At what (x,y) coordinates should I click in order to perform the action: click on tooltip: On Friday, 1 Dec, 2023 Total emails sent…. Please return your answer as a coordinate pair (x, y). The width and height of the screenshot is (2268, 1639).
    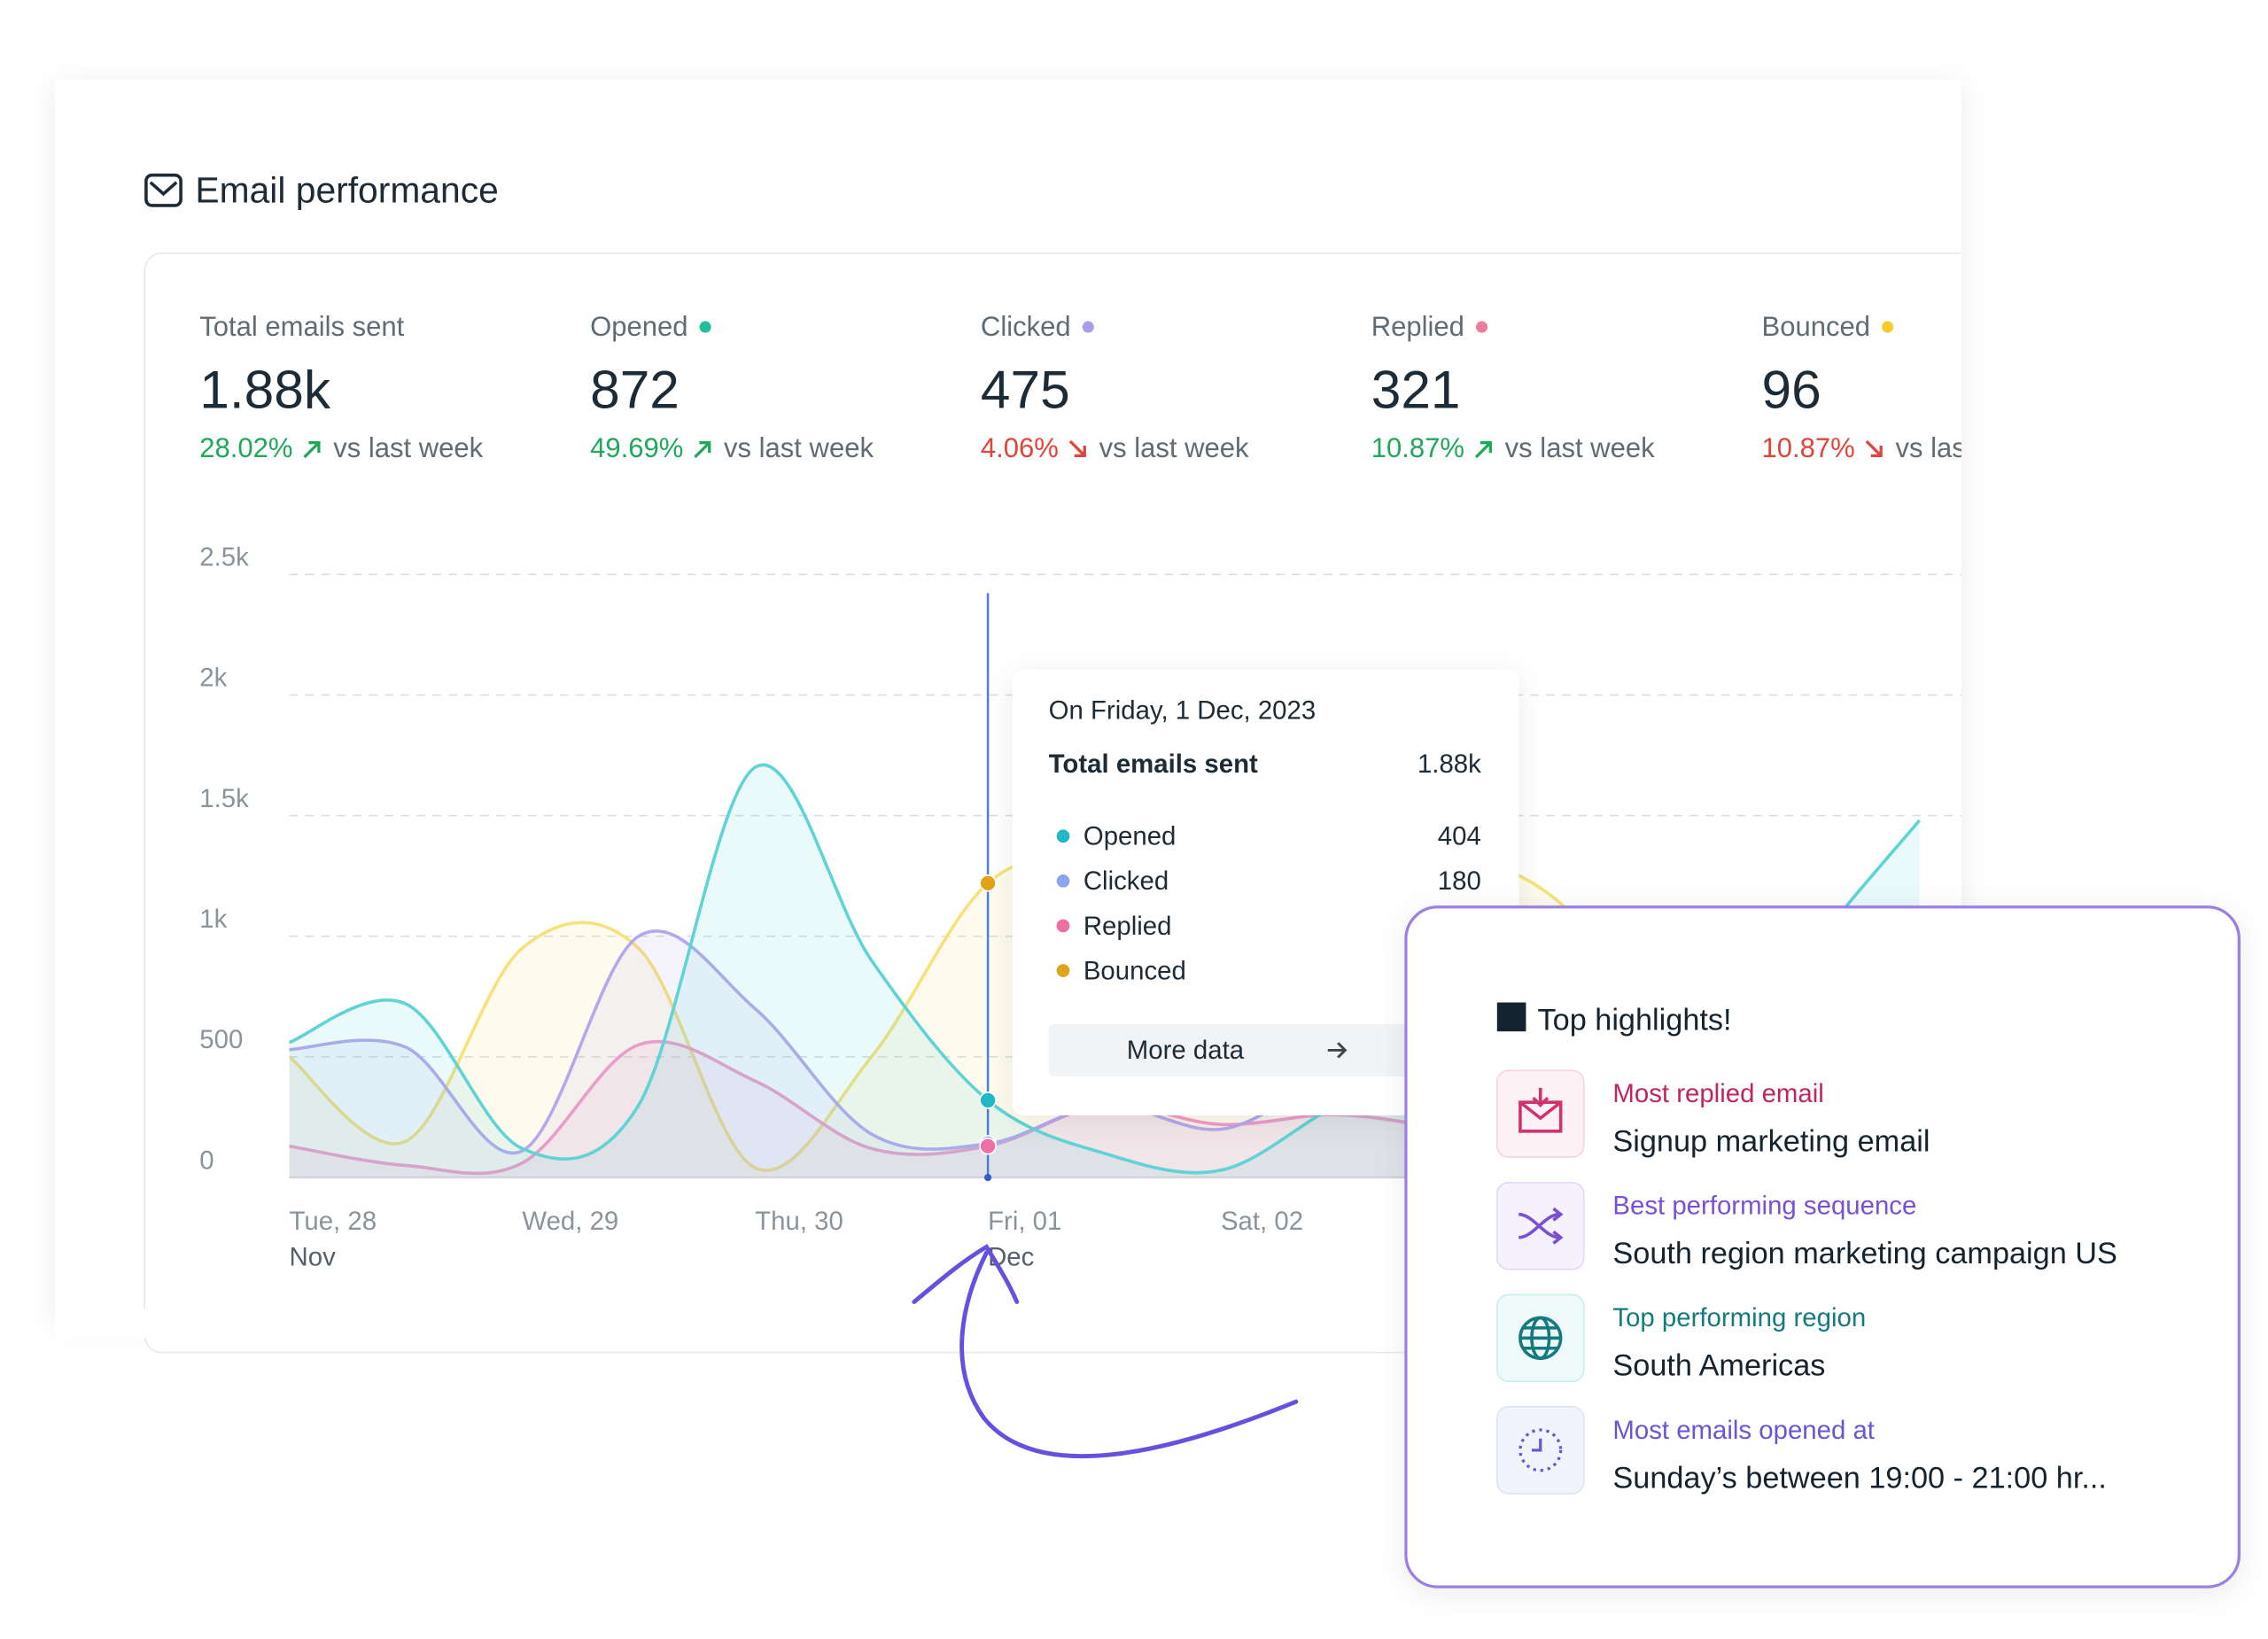
    Looking at the image, I should click on (1265, 892).